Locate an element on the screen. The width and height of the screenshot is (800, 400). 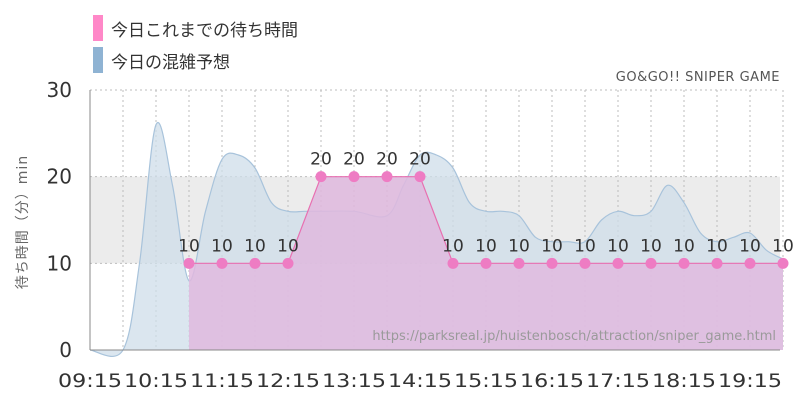
x-tick-label: 16:15 is located at coordinates (552, 381).